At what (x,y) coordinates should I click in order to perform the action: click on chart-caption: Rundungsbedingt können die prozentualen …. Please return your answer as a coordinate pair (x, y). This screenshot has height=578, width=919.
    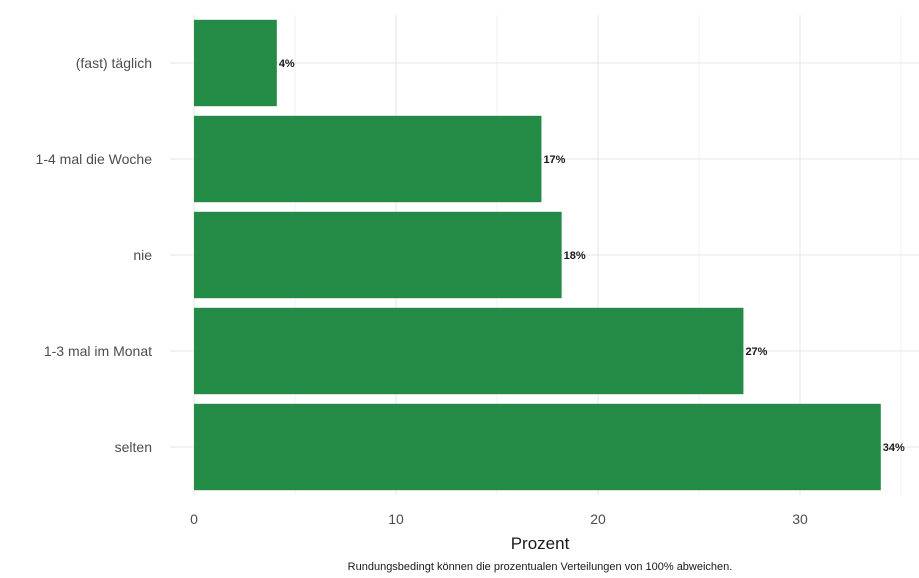
    Looking at the image, I should click on (540, 567).